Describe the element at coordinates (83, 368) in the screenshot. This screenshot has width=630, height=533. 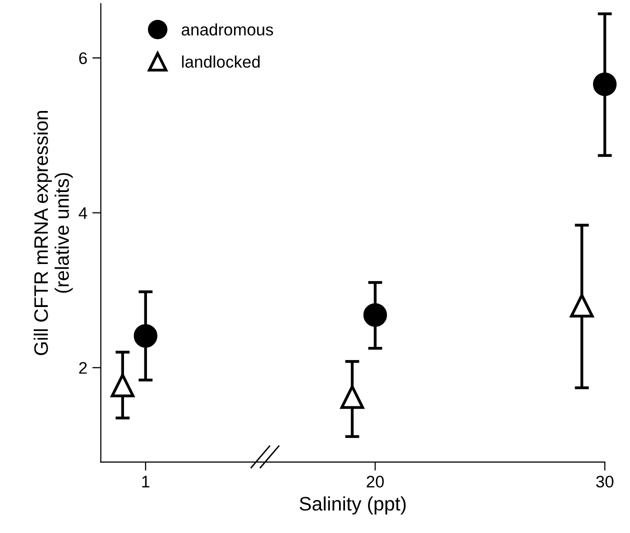
I see `y-tick-label: 2` at that location.